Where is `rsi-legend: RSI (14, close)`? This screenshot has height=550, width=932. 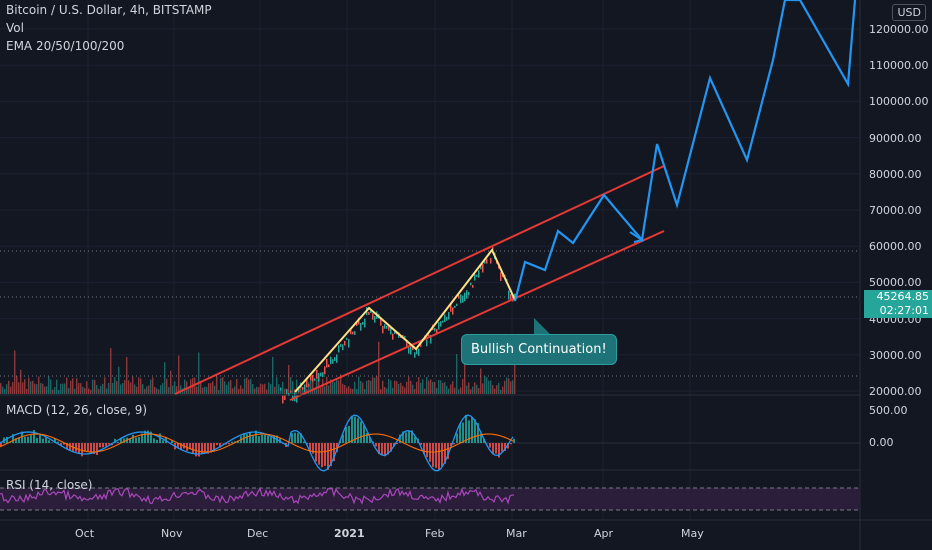
rsi-legend: RSI (14, close) is located at coordinates (49, 485).